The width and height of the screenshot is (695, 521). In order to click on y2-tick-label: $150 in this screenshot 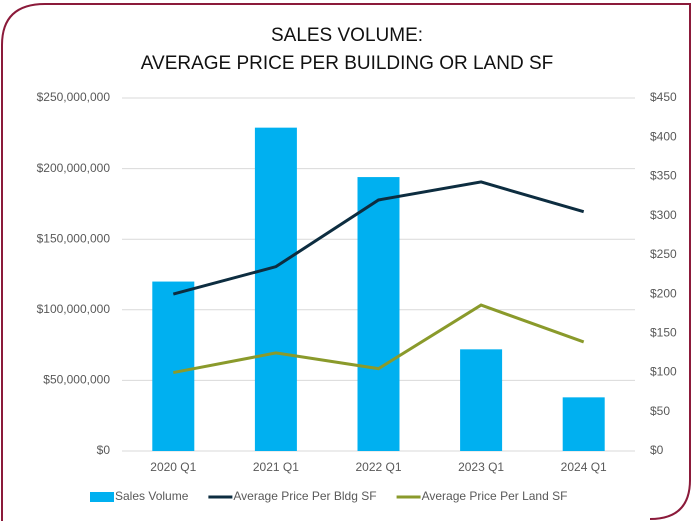, I will do `click(663, 333)`.